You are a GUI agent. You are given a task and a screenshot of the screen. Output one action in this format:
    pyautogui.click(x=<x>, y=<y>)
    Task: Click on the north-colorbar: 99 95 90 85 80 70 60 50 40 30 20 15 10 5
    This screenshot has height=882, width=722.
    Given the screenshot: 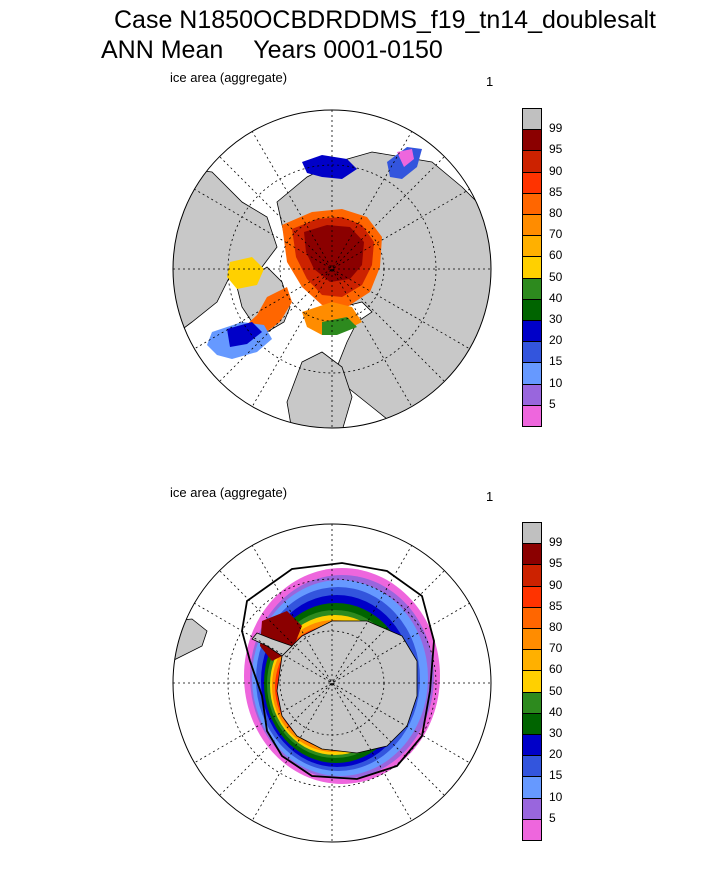 What is the action you would take?
    pyautogui.click(x=552, y=267)
    